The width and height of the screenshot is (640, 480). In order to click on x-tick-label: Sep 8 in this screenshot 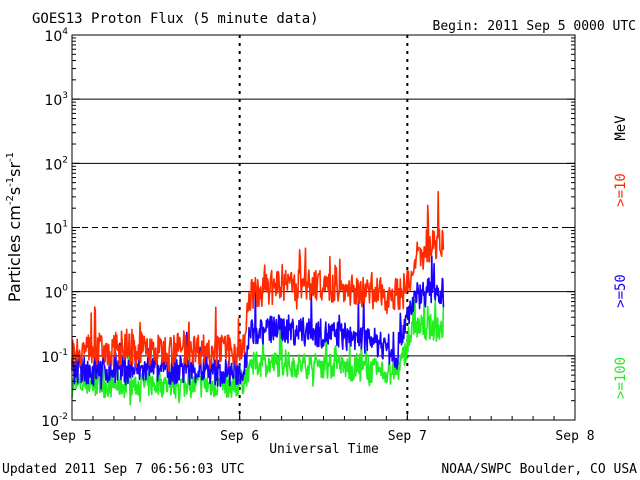, I will do `click(574, 436)`.